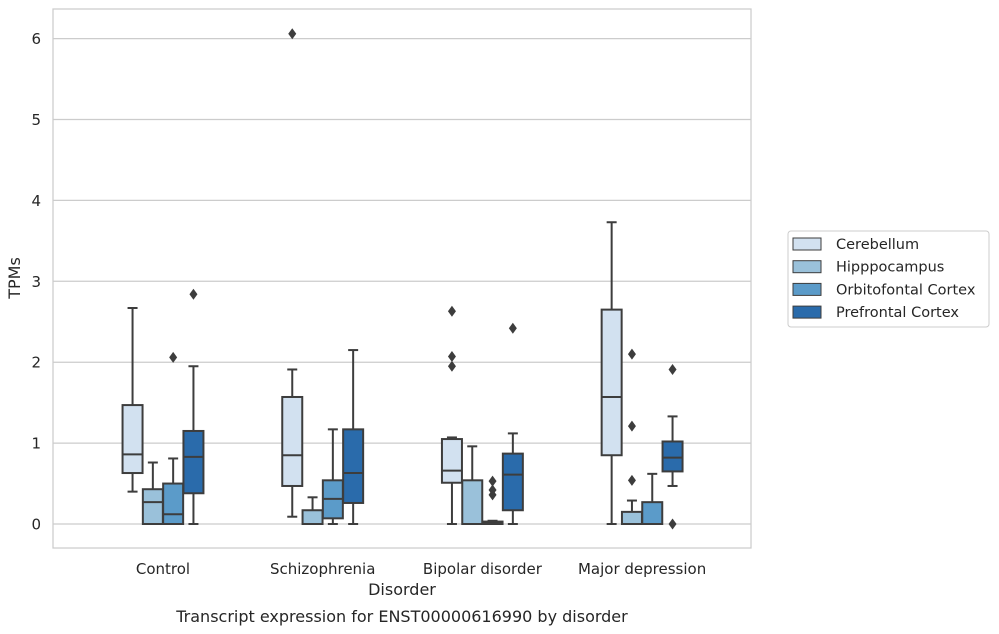 The image size is (999, 634). Describe the element at coordinates (14, 278) in the screenshot. I see `y-axis-label: TPMs` at that location.